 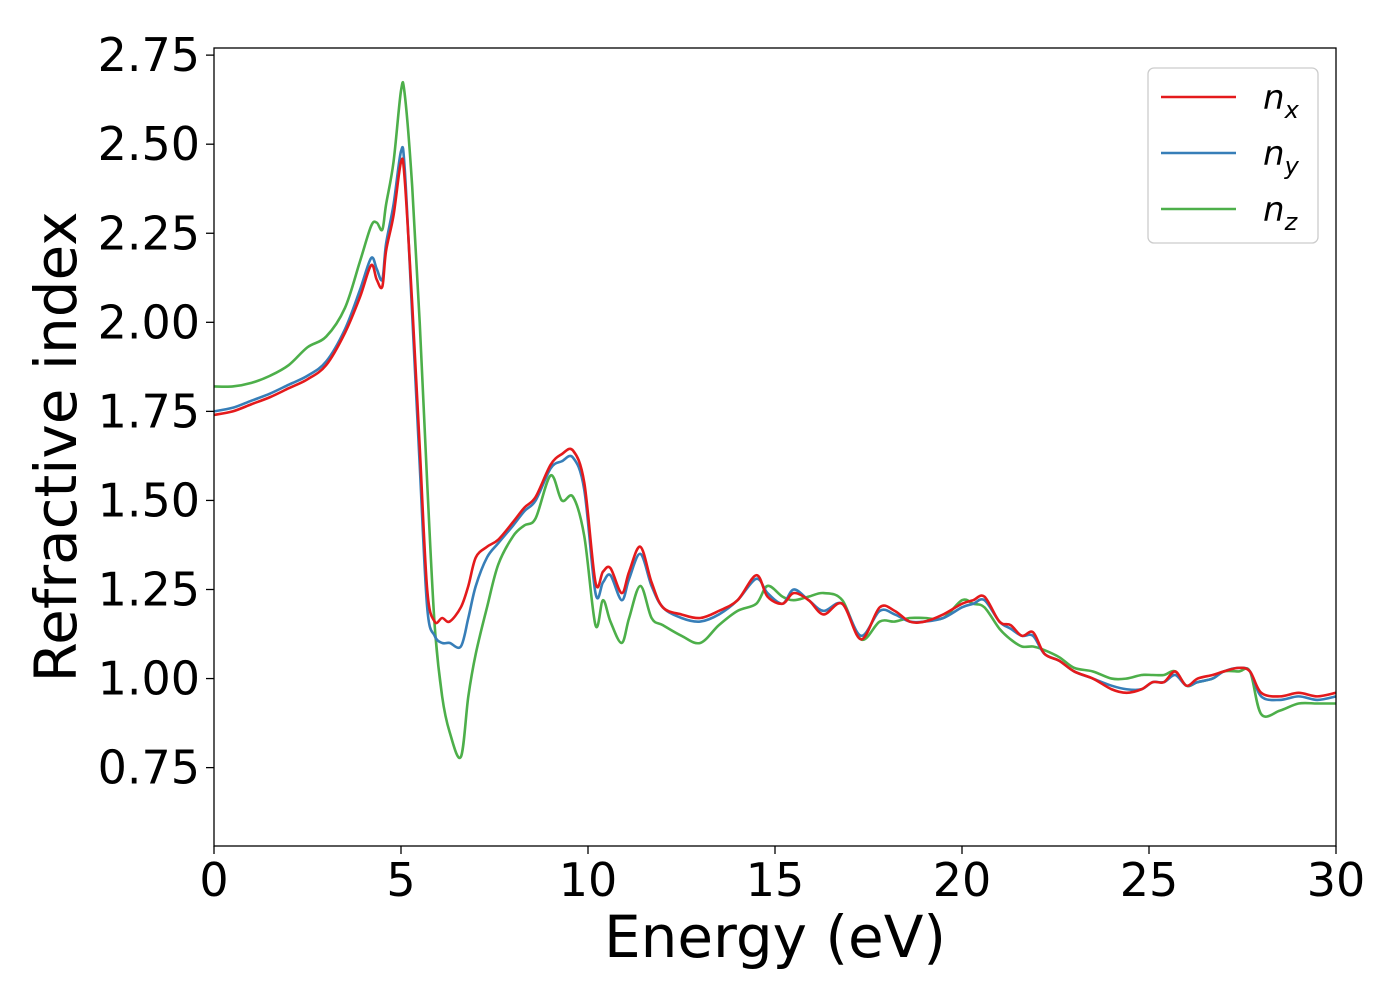 What do you see at coordinates (400, 880) in the screenshot?
I see `x-tick-label: 5` at bounding box center [400, 880].